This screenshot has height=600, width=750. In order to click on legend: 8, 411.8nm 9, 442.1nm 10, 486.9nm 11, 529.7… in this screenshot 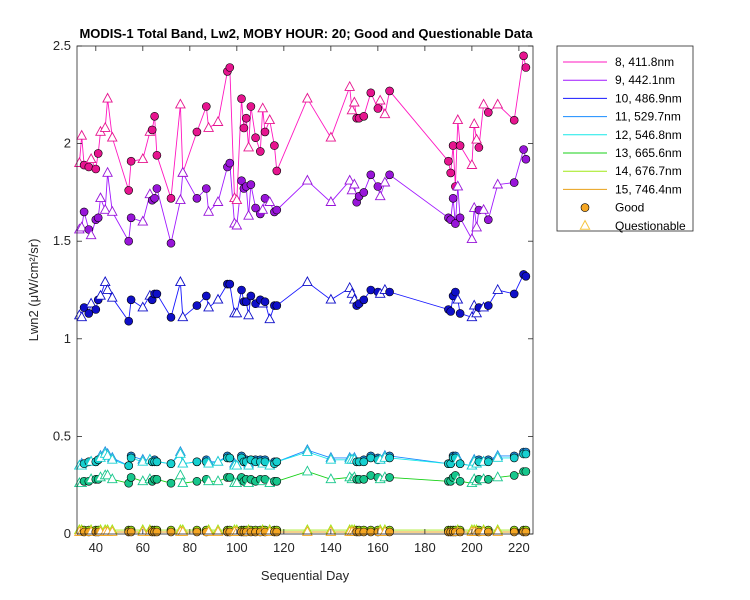, I will do `click(625, 139)`.